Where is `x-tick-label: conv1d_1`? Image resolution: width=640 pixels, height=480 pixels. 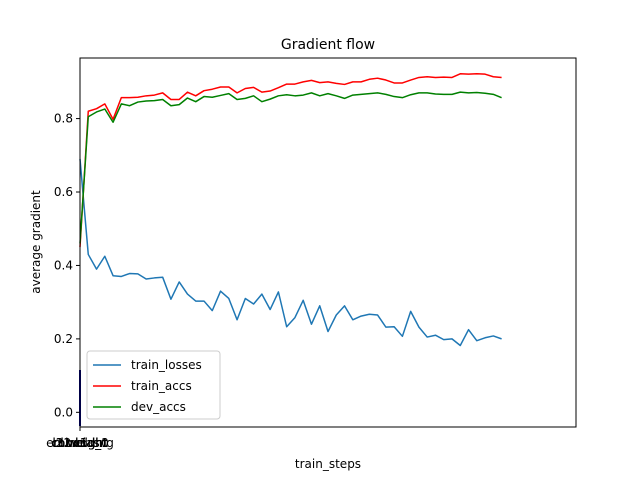
x-tick-label: conv1d_1 is located at coordinates (80, 443).